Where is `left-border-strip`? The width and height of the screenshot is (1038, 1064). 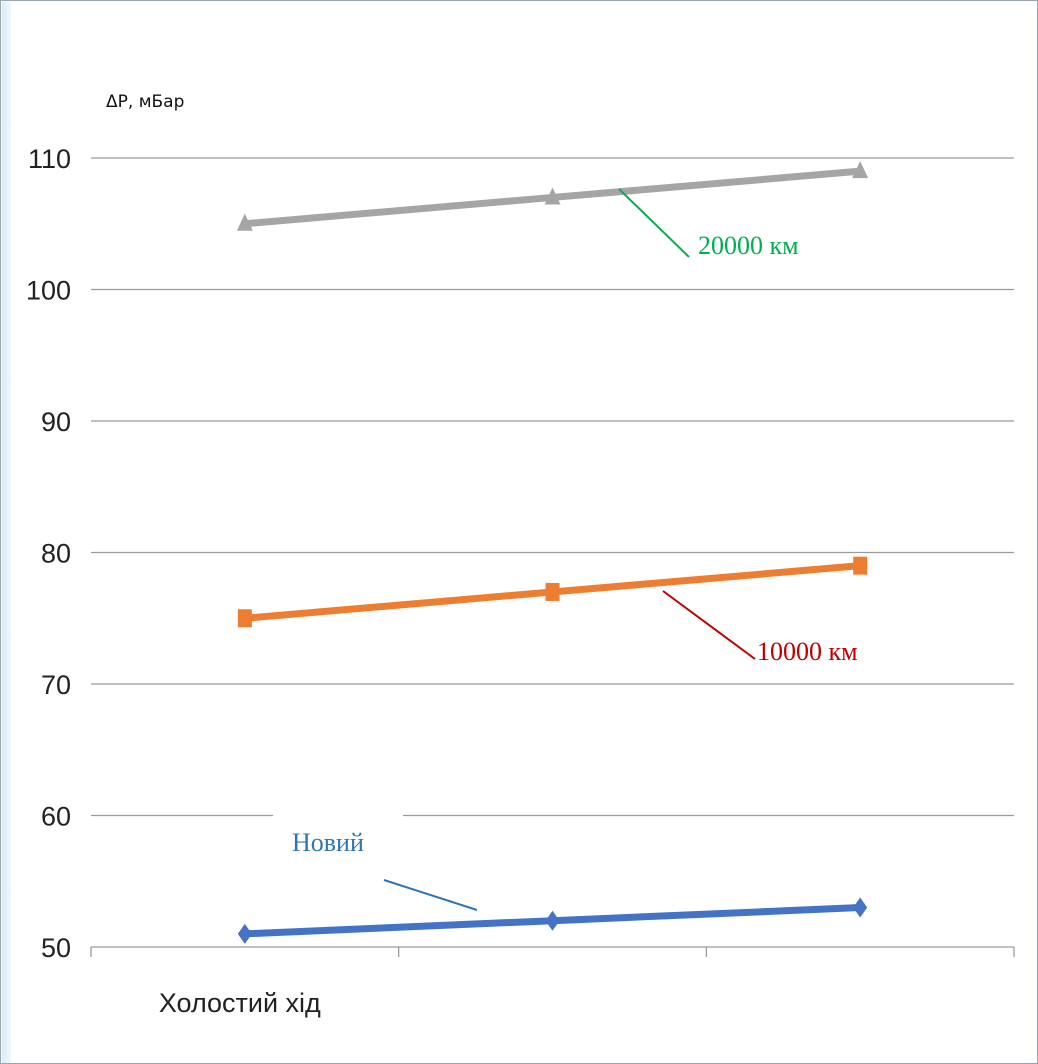 left-border-strip is located at coordinates (6, 532).